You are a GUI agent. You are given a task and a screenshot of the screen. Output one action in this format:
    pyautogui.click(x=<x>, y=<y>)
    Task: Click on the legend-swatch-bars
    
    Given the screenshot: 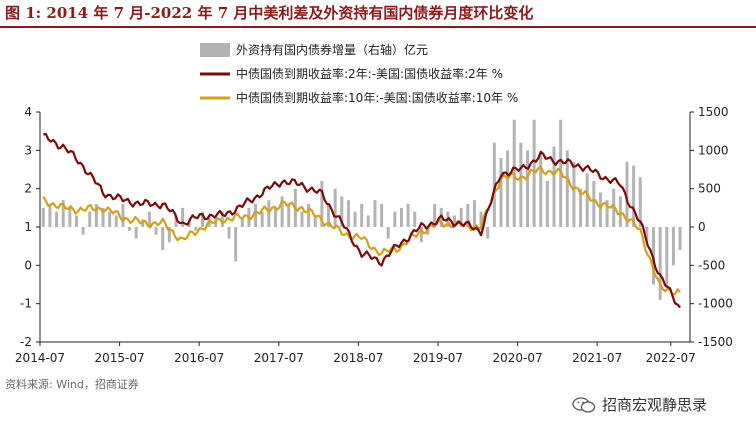 What is the action you would take?
    pyautogui.click(x=215, y=50)
    